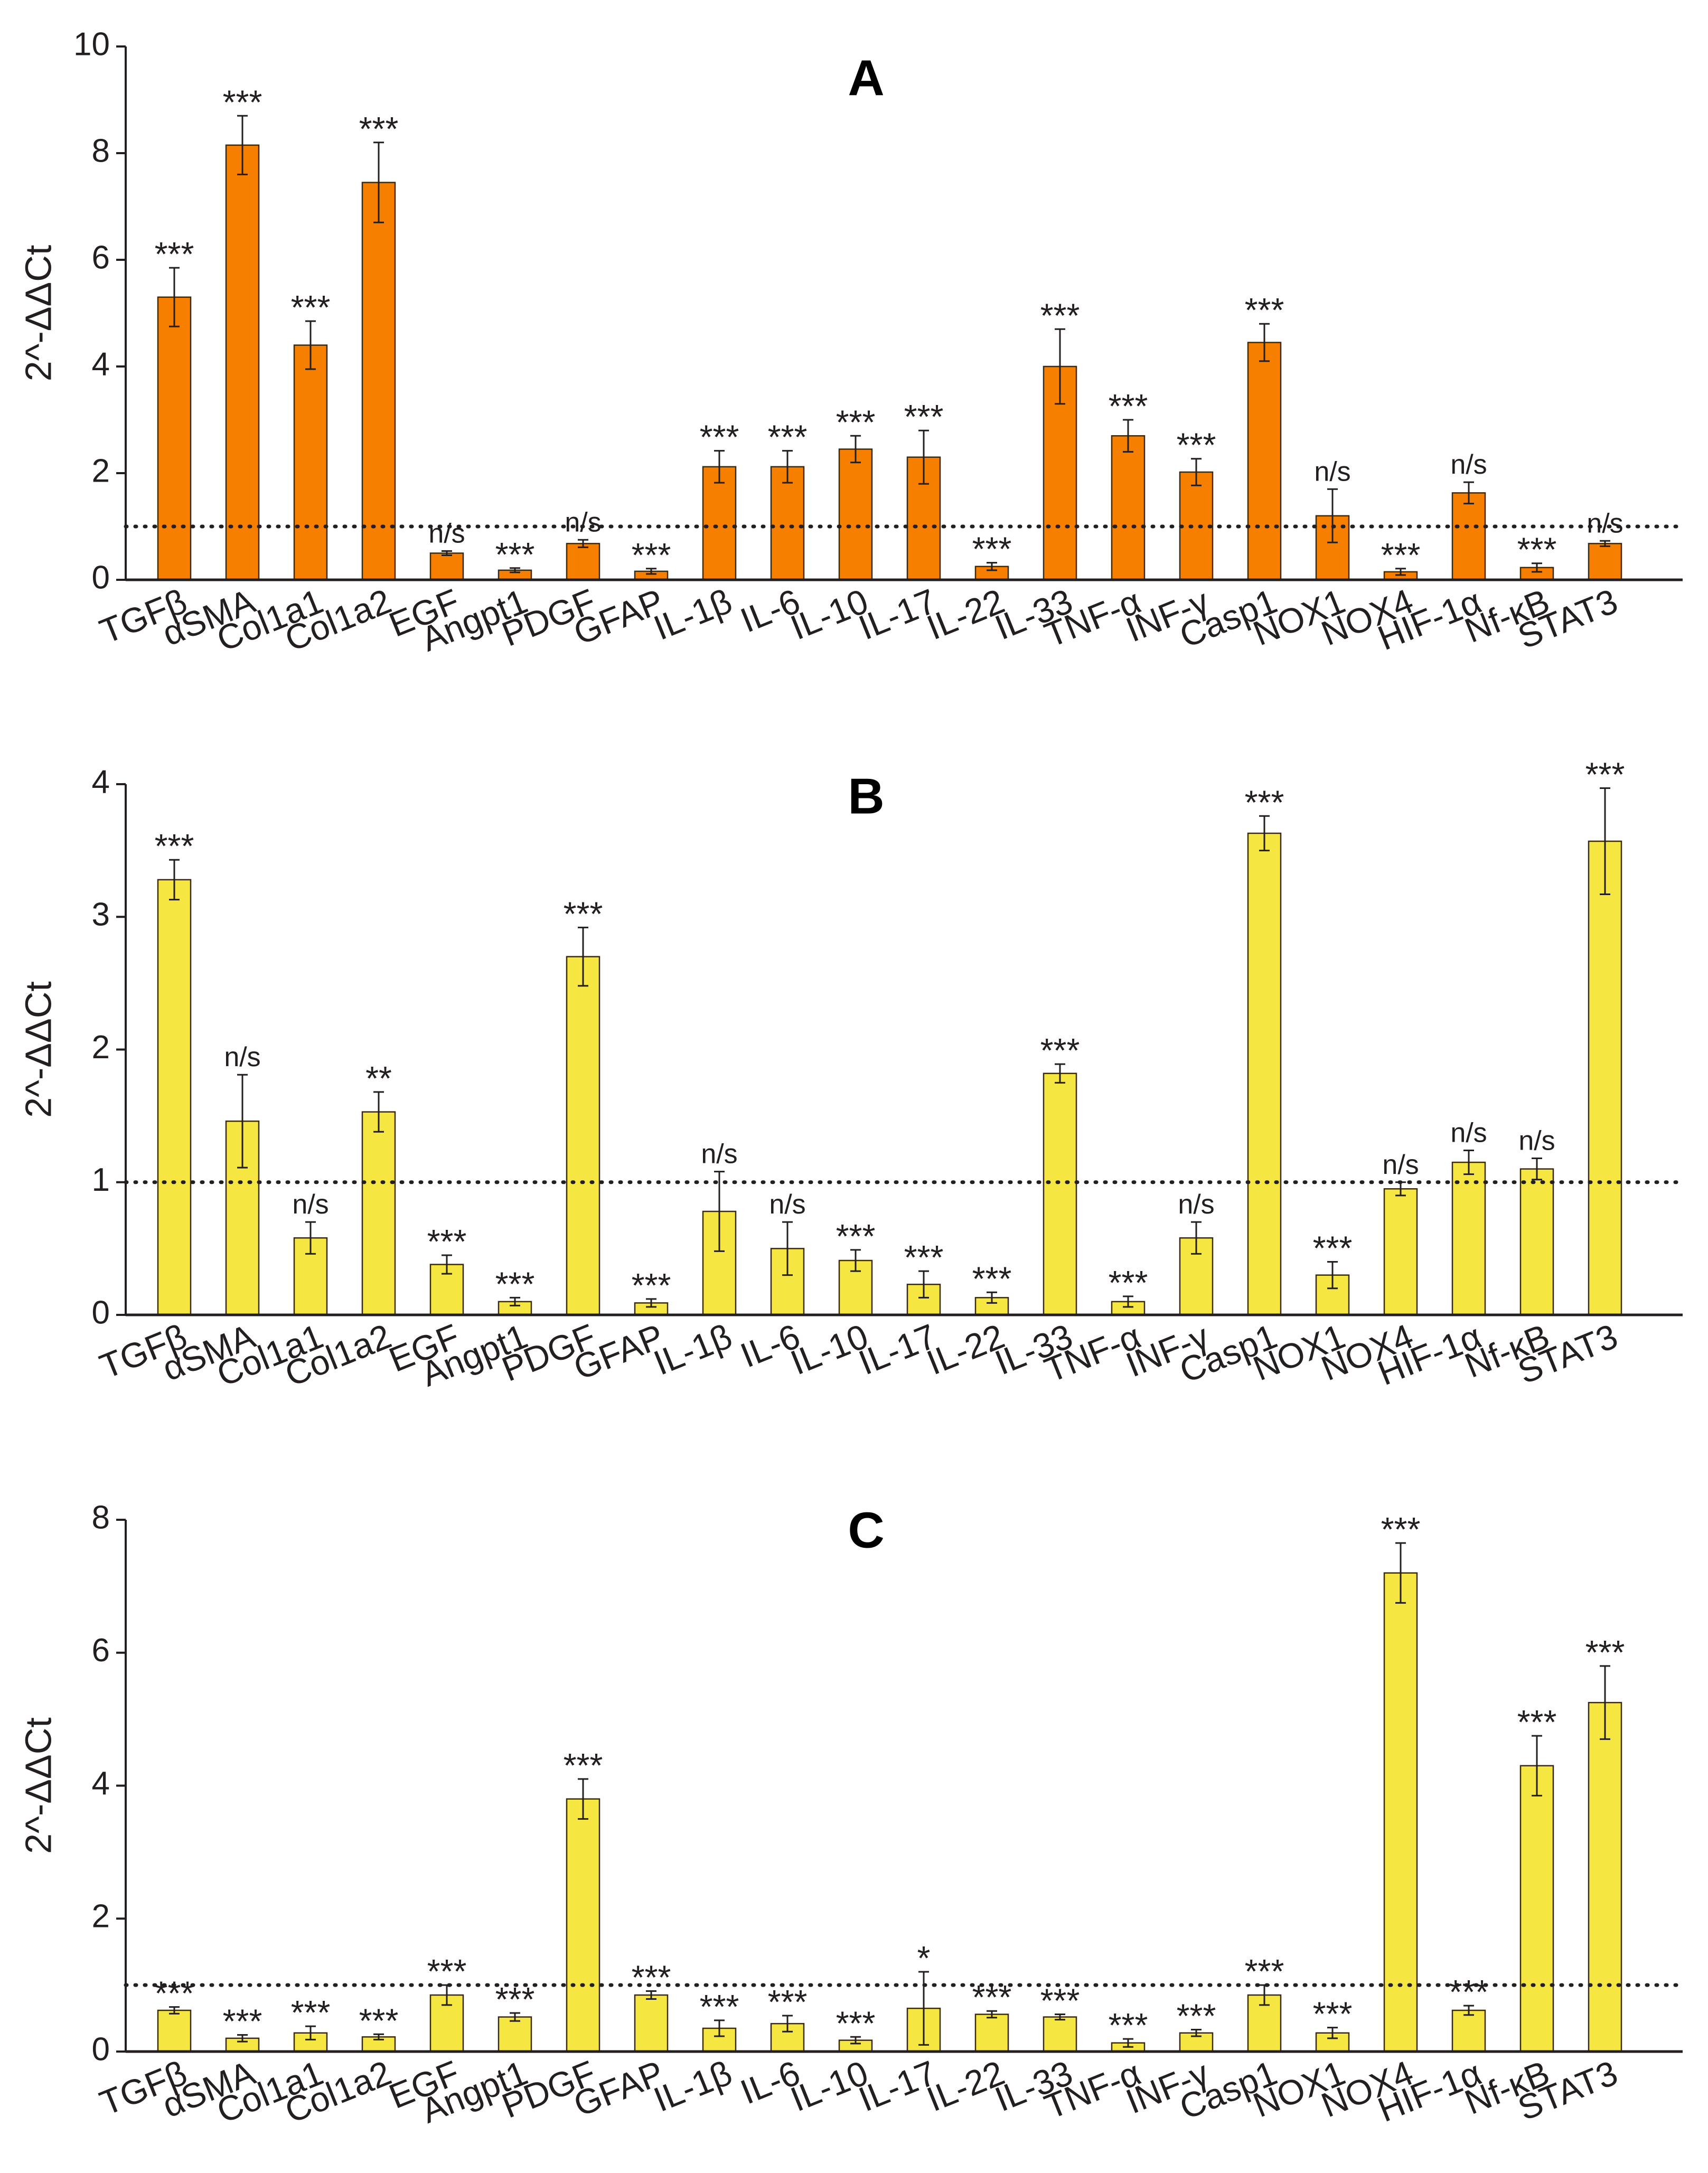 The width and height of the screenshot is (1708, 2173). Describe the element at coordinates (101, 915) in the screenshot. I see `y-tick-label: 3` at that location.